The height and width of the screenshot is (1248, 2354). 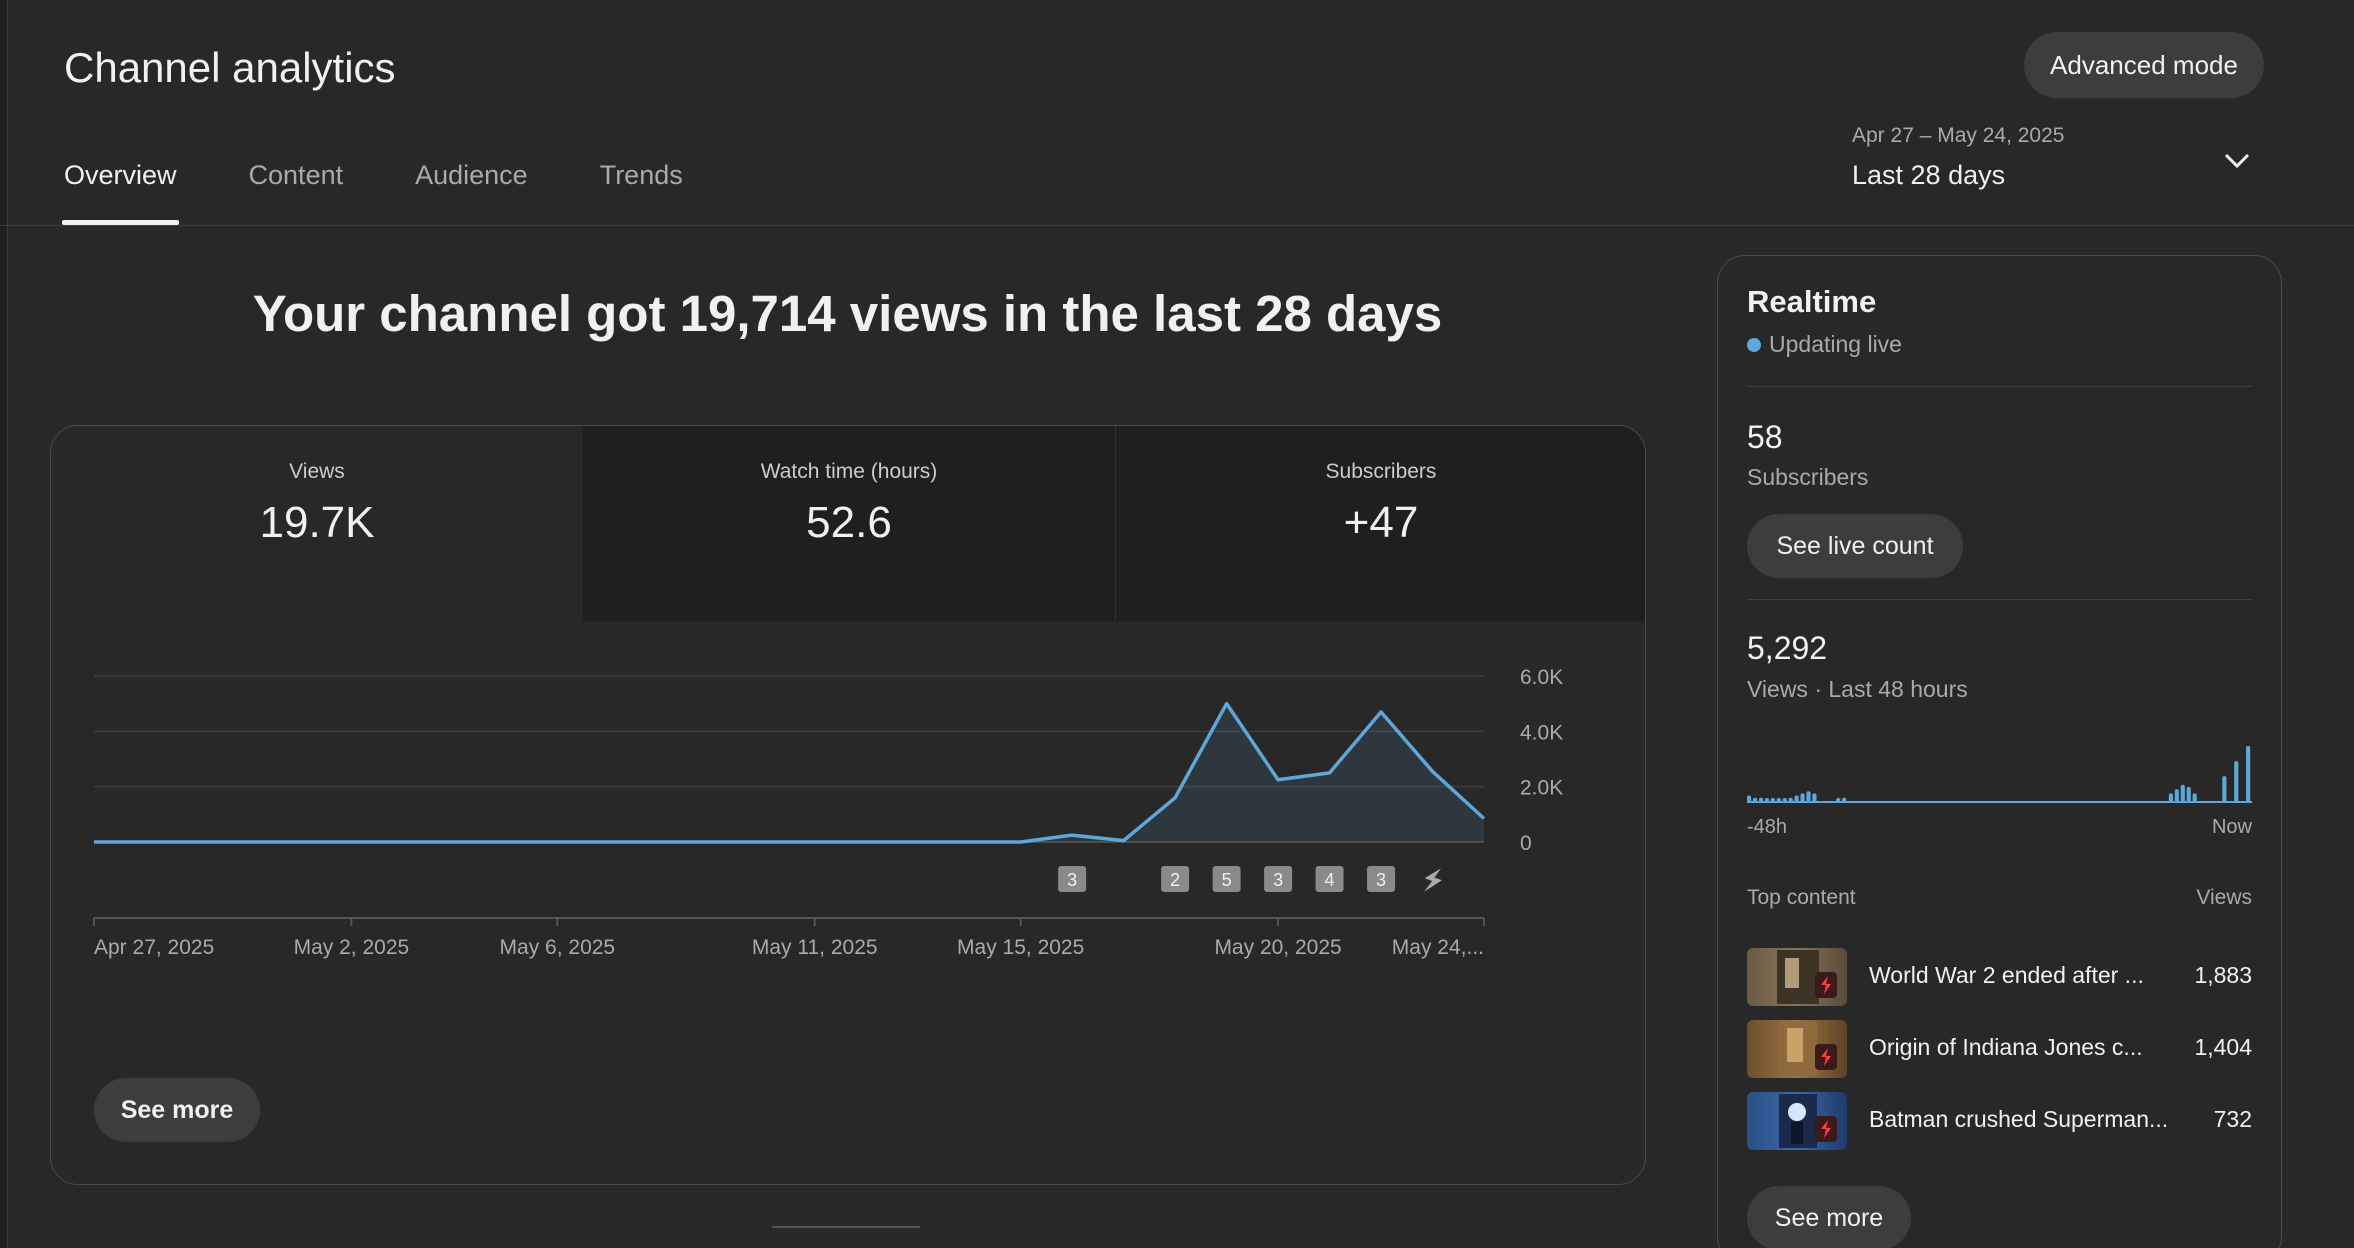 What do you see at coordinates (846, 1227) in the screenshot?
I see `scroll-indicator` at bounding box center [846, 1227].